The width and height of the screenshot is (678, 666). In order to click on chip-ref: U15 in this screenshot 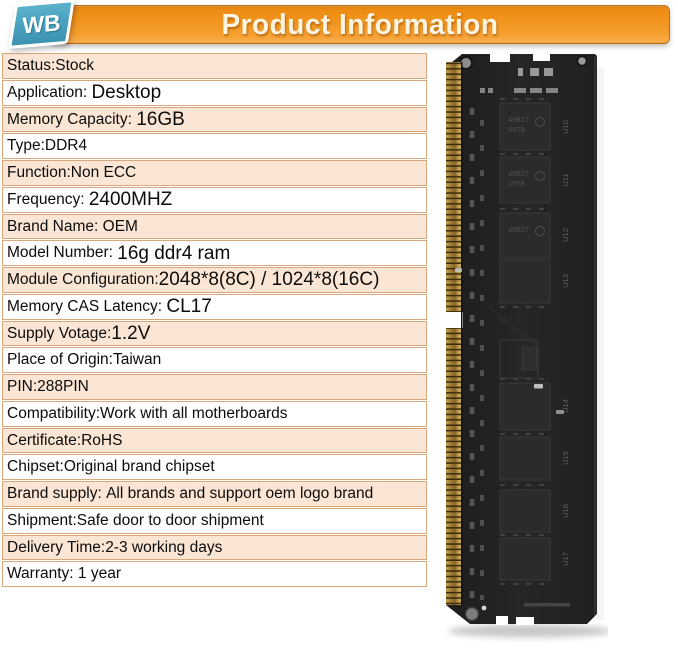, I will do `click(565, 458)`.